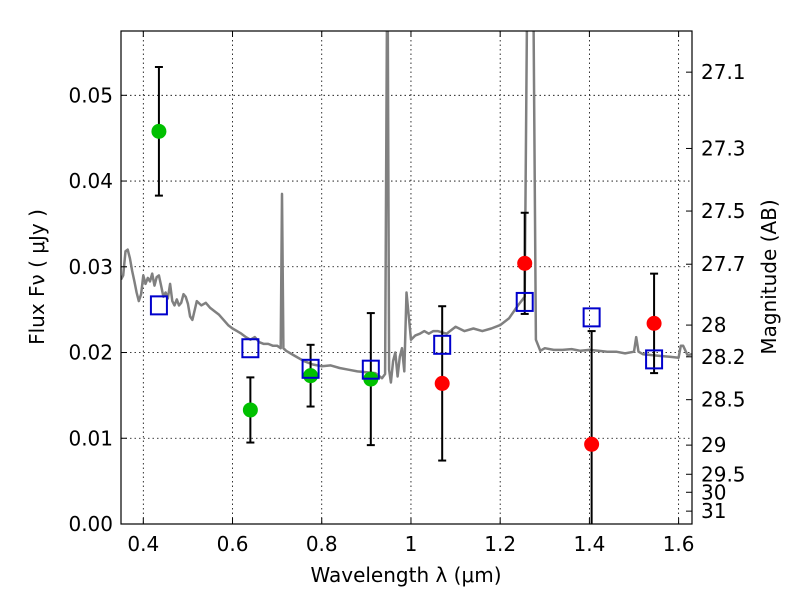 The height and width of the screenshot is (600, 800). Describe the element at coordinates (143, 544) in the screenshot. I see `x-tick-label: 0.4` at that location.